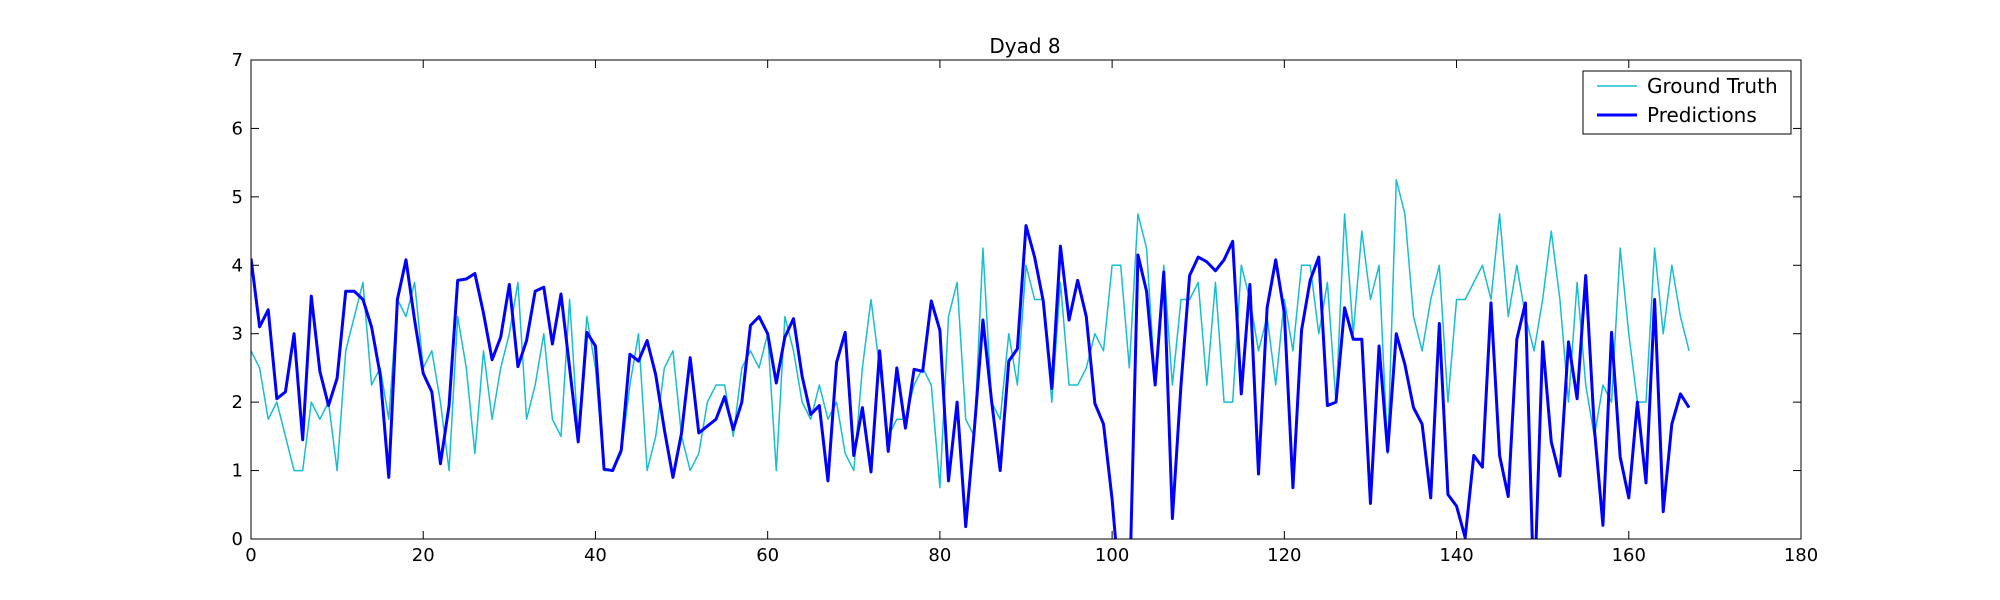  What do you see at coordinates (237, 128) in the screenshot?
I see `y-tick-label: 6` at bounding box center [237, 128].